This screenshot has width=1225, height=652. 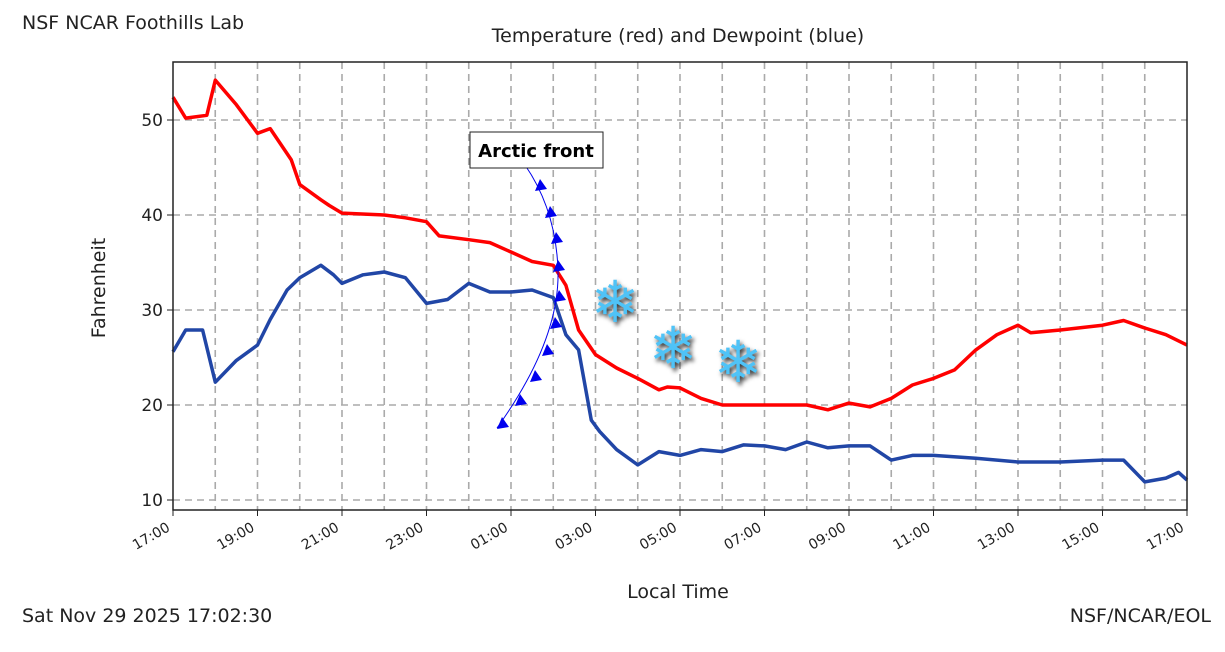 I want to click on y-axis-label: Fahrenheit, so click(x=99, y=288).